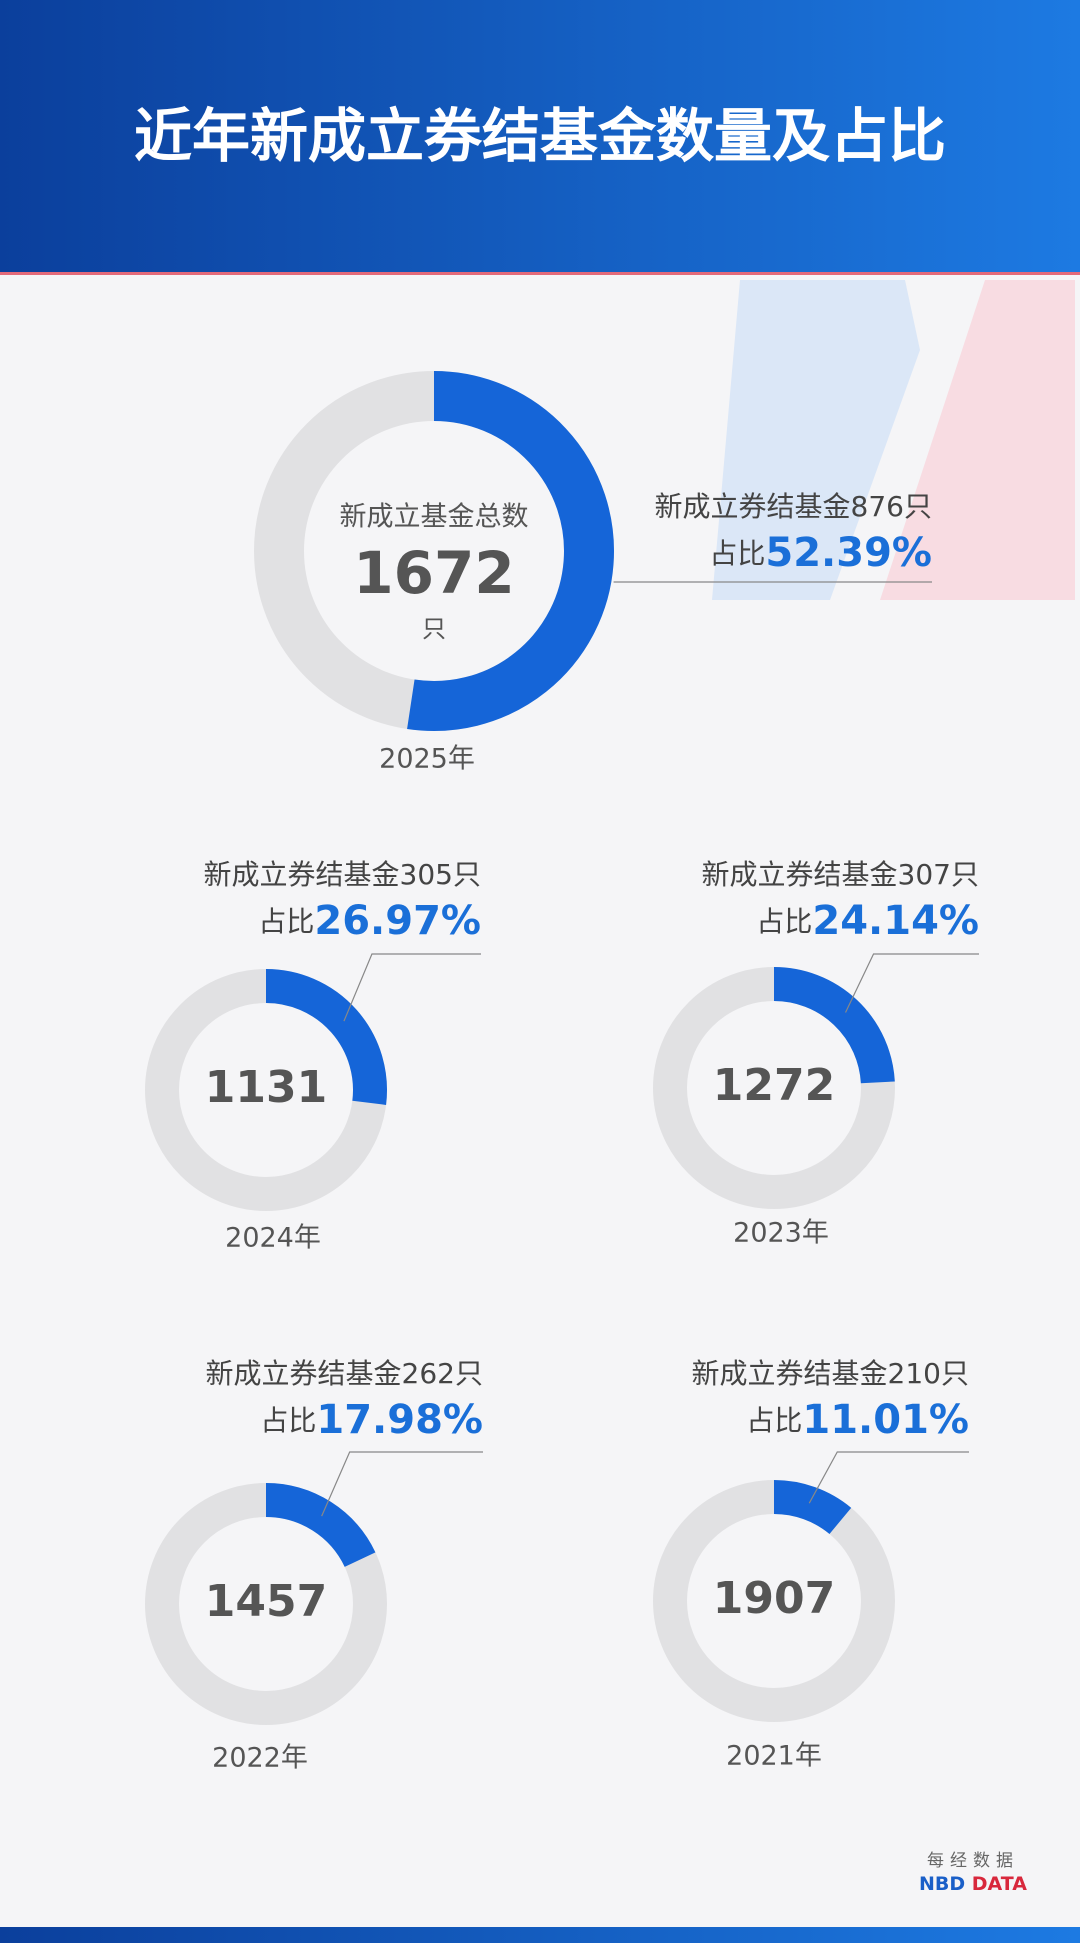 This screenshot has width=1080, height=1943. I want to click on share-label: 占比52.39%, so click(820, 553).